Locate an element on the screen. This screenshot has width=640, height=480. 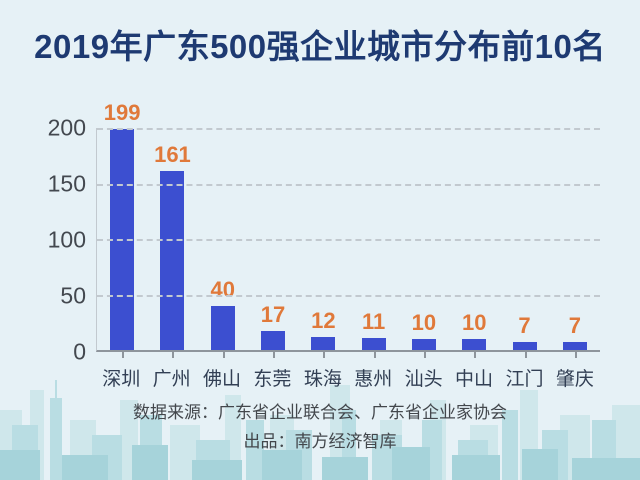
x-axis-category-label: 肇庆 is located at coordinates (574, 379).